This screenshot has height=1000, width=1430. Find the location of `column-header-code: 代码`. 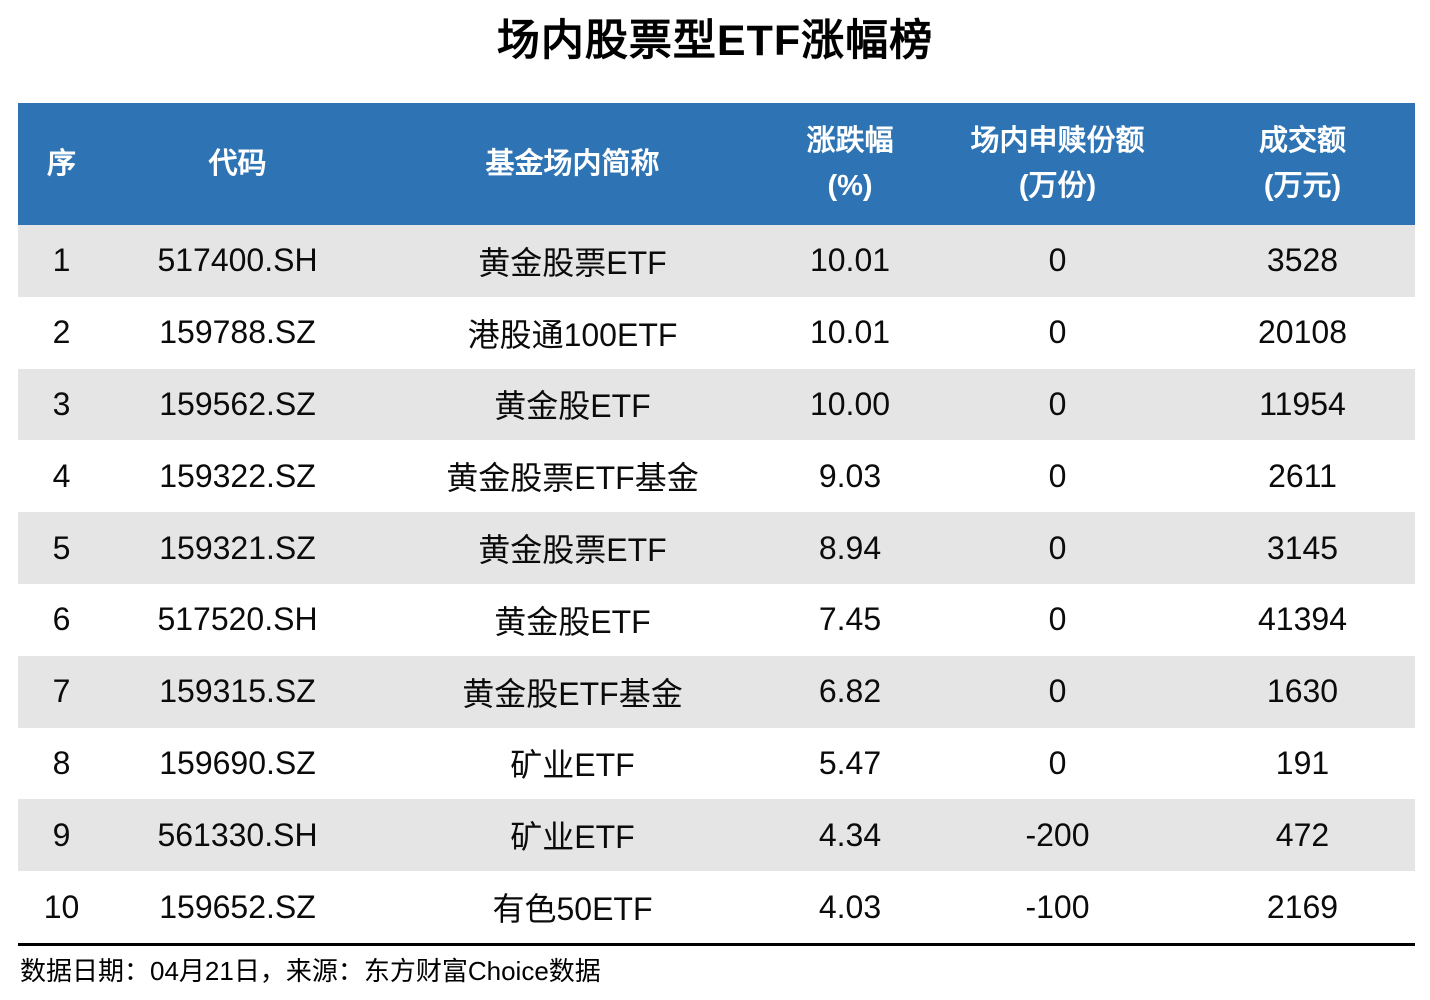

column-header-code: 代码 is located at coordinates (237, 164).